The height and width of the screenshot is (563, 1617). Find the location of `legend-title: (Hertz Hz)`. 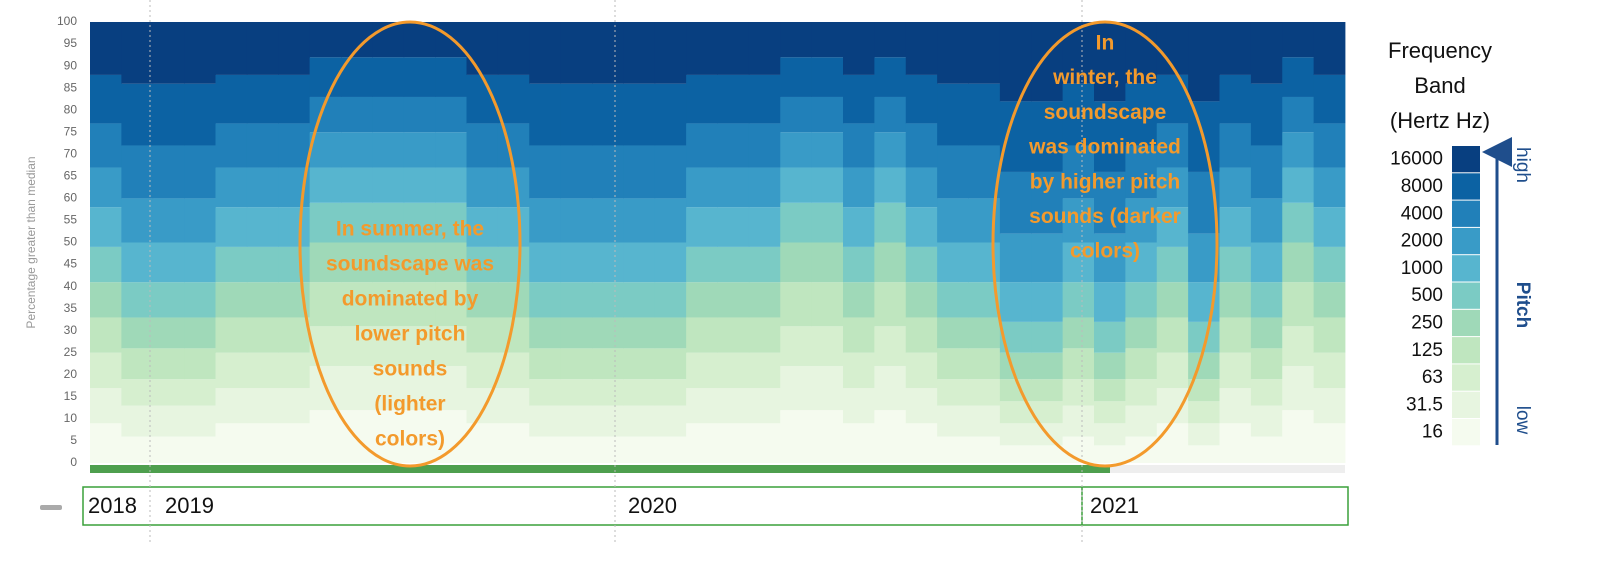

legend-title: (Hertz Hz) is located at coordinates (1440, 120).